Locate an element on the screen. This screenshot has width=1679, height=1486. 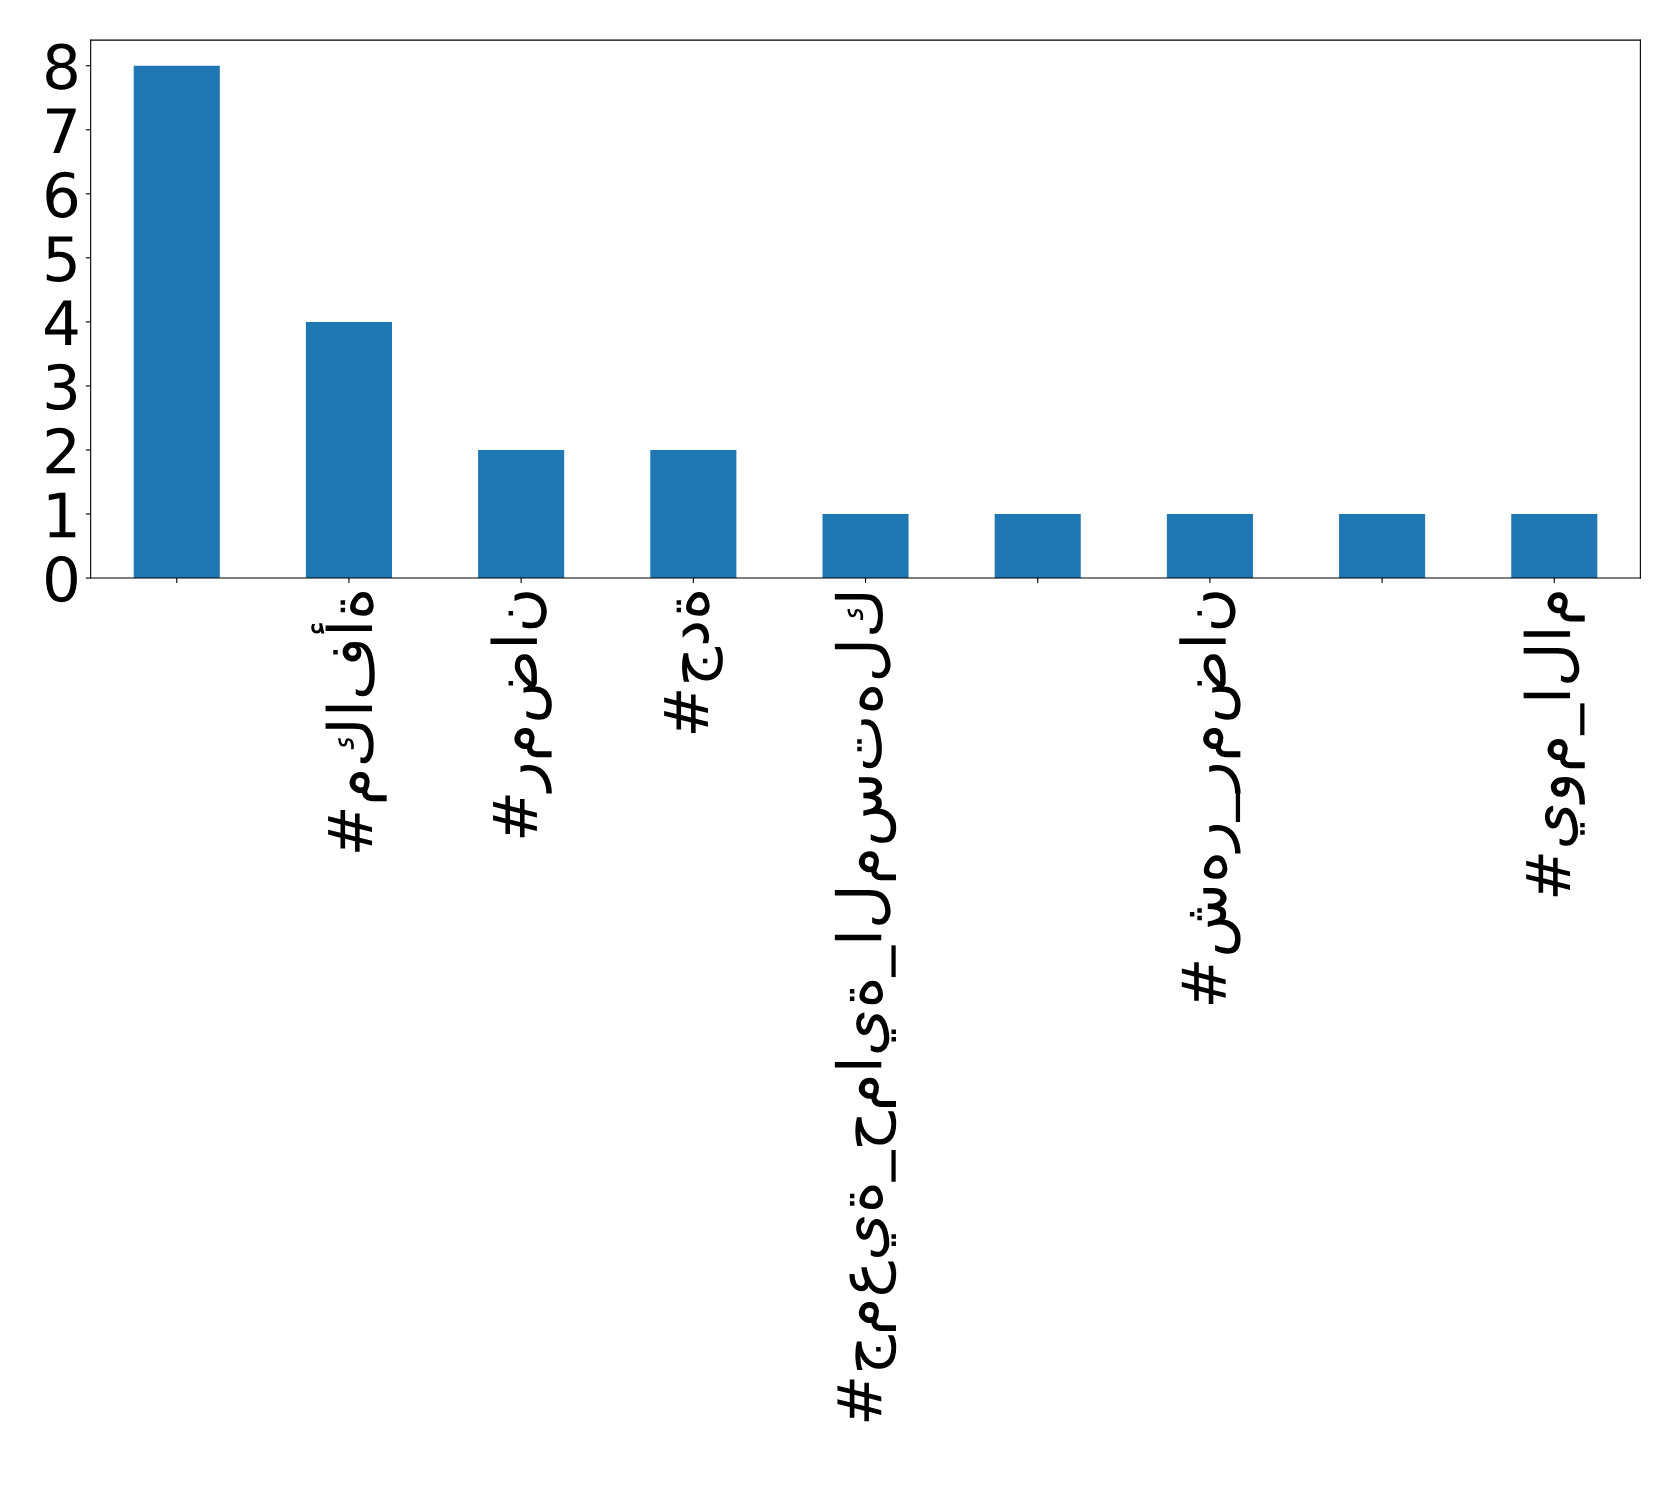
x-tick-label: #رمضان is located at coordinates (521, 715).